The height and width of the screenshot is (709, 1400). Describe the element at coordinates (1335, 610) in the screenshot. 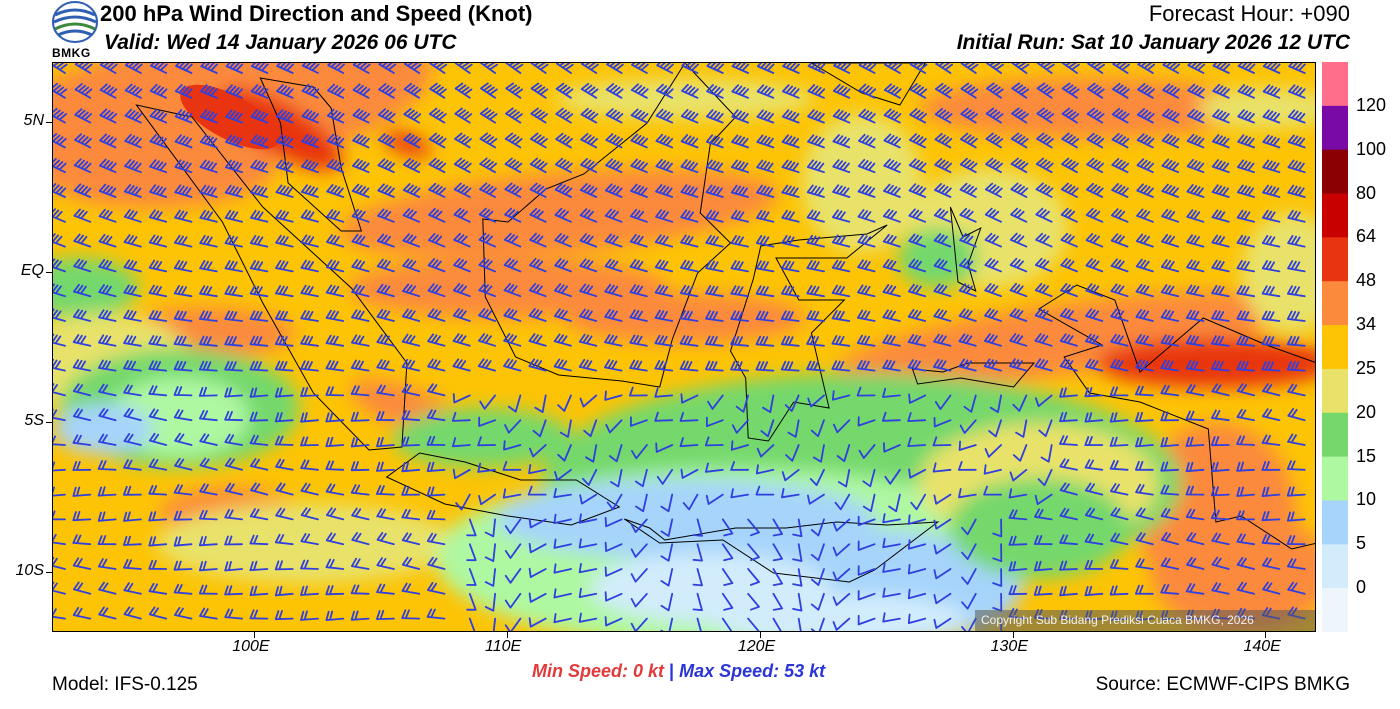

I see `colorbar-segment` at that location.